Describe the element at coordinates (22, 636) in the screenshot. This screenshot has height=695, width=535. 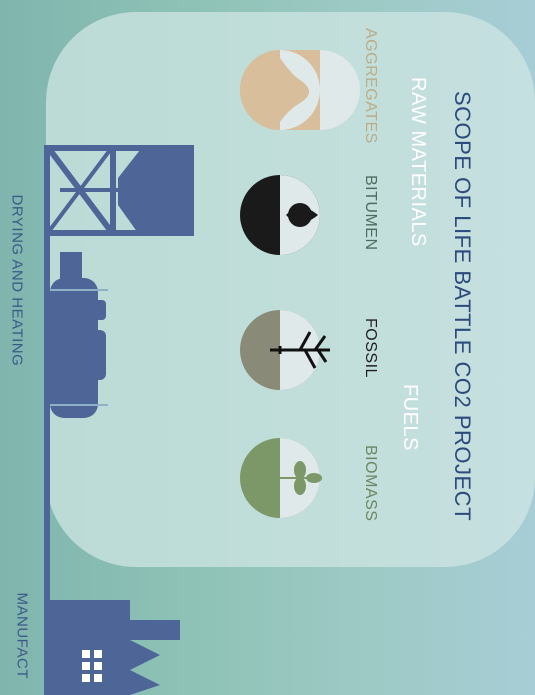
I see `manufacturing-label: MANUFACT` at that location.